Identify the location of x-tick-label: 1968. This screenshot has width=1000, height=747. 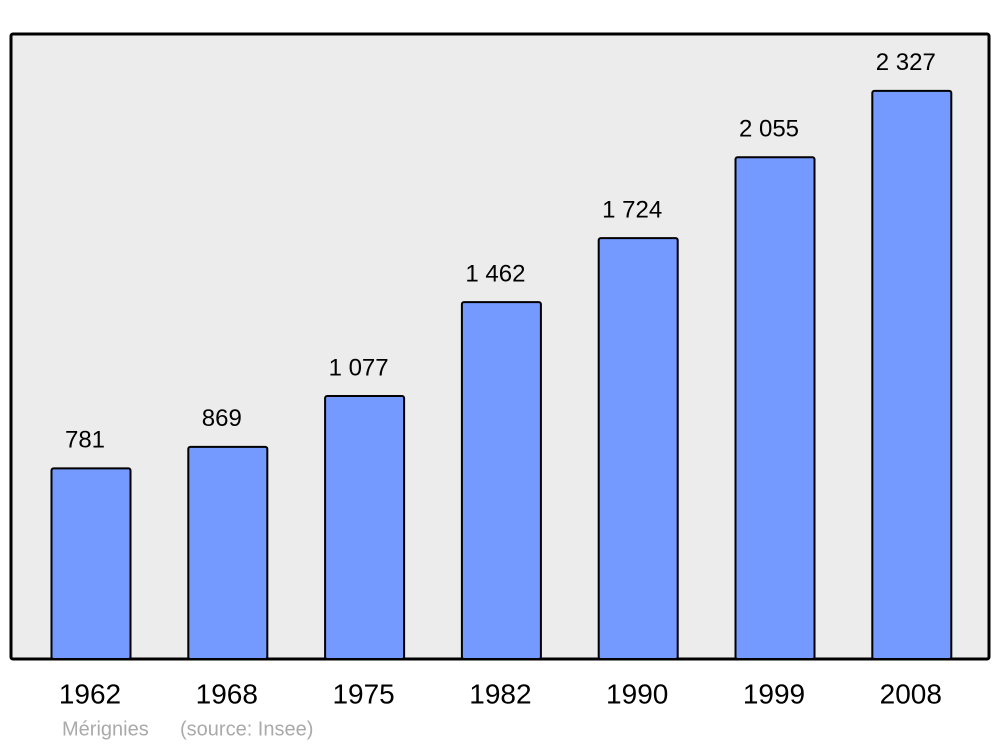
(227, 693).